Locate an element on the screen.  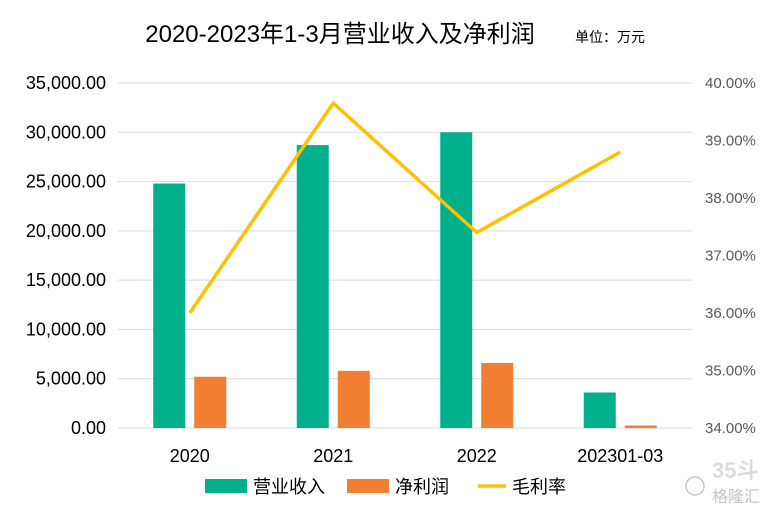
y-right-tick-label: 35.00% is located at coordinates (730, 371).